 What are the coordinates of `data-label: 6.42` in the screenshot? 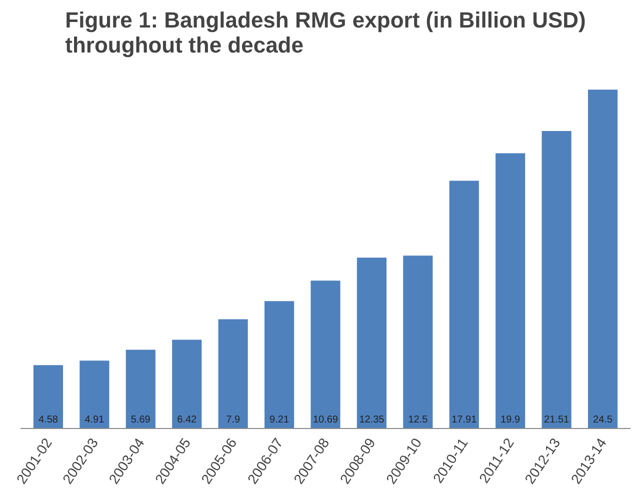 It's located at (187, 420).